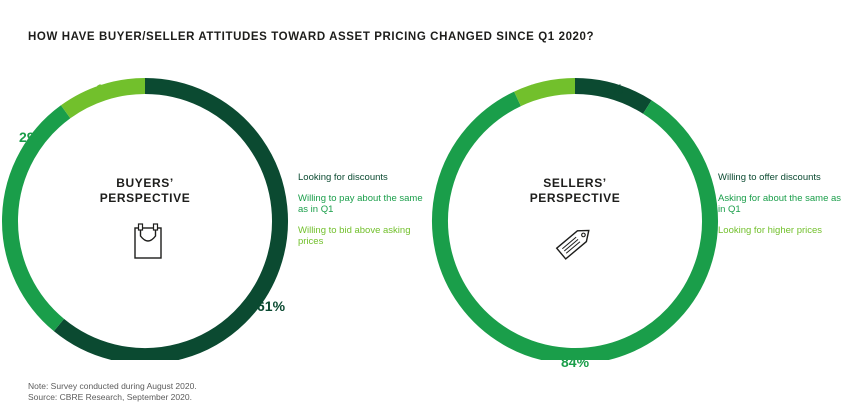 This screenshot has width=860, height=415. Describe the element at coordinates (33, 137) in the screenshot. I see `buyers-pct-pay-same: 29%` at that location.